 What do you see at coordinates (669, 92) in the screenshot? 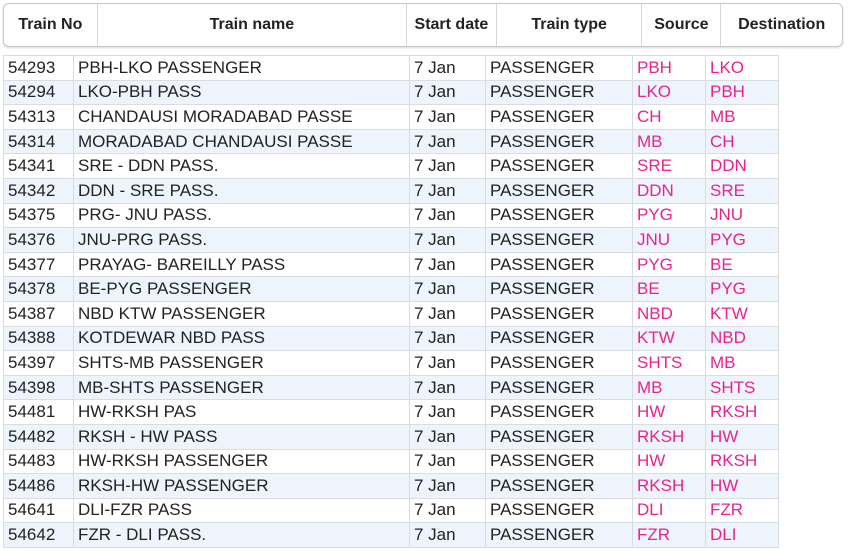
I see `source-cell: LKO` at bounding box center [669, 92].